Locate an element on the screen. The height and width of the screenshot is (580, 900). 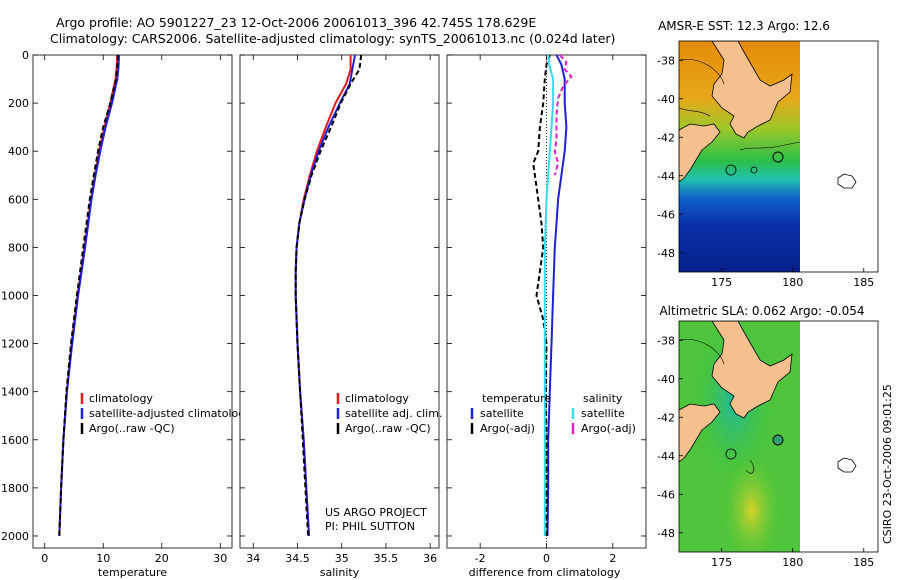
sst-contour is located at coordinates (739, 105).